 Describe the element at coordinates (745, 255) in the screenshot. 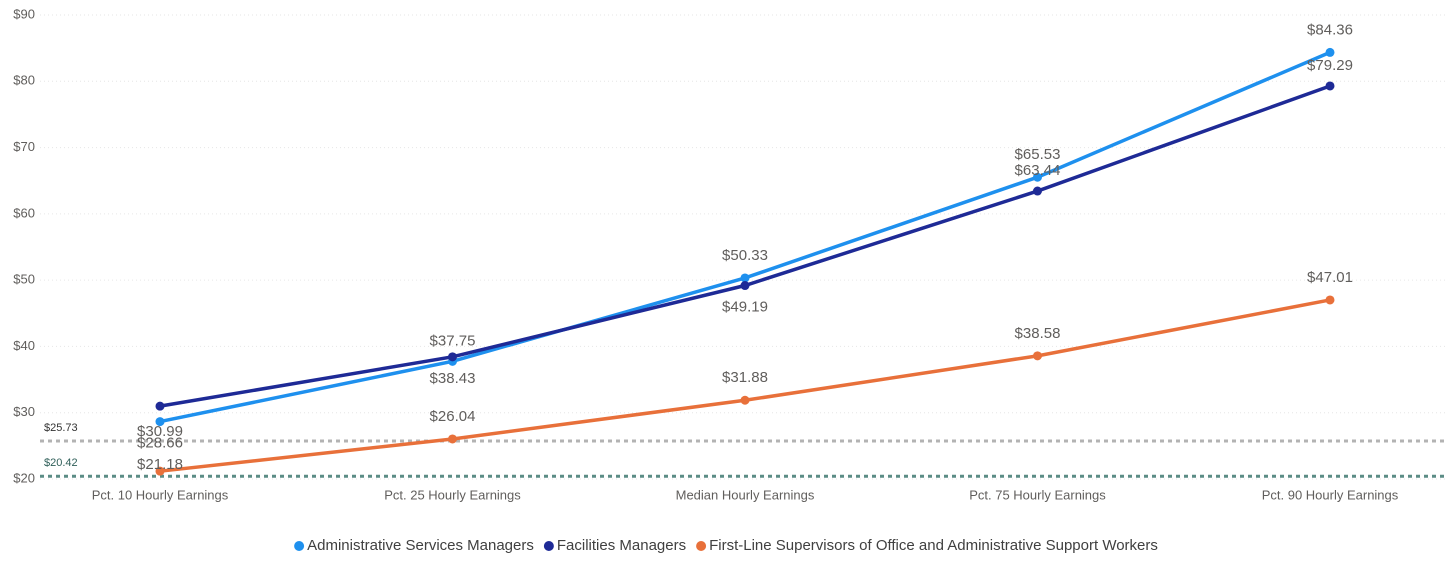

I see `data-label: $50.33` at that location.